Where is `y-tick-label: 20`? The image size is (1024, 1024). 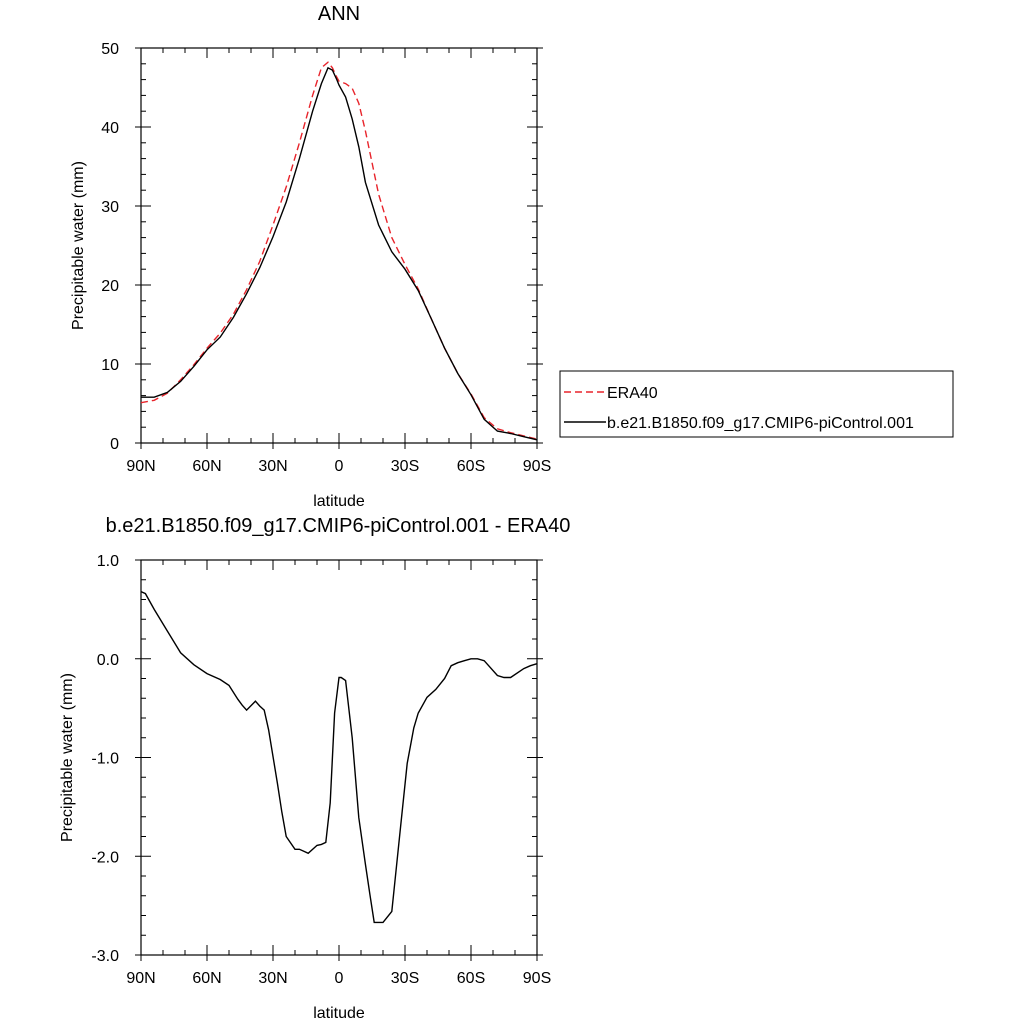
y-tick-label: 20 is located at coordinates (110, 286).